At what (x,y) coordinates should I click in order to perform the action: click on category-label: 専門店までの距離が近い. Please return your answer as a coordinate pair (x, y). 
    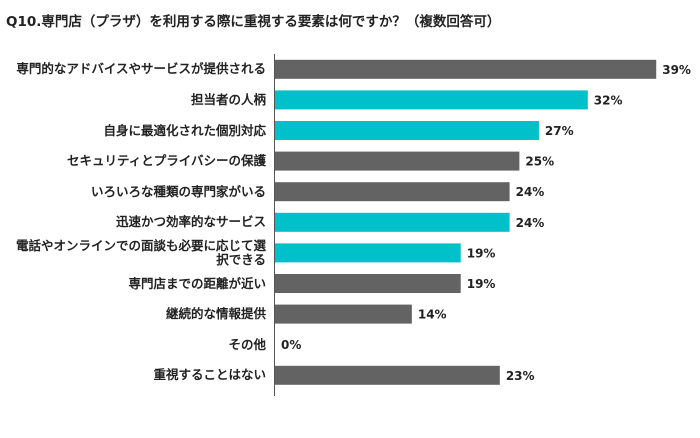
    Looking at the image, I should click on (197, 283).